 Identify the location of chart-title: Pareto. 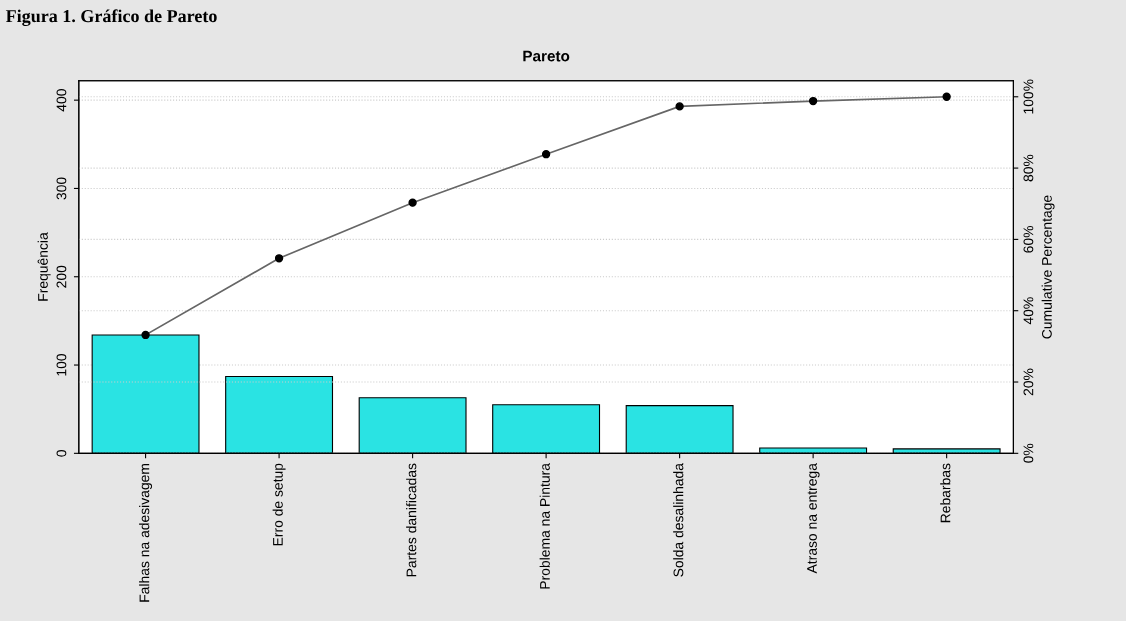
(546, 56).